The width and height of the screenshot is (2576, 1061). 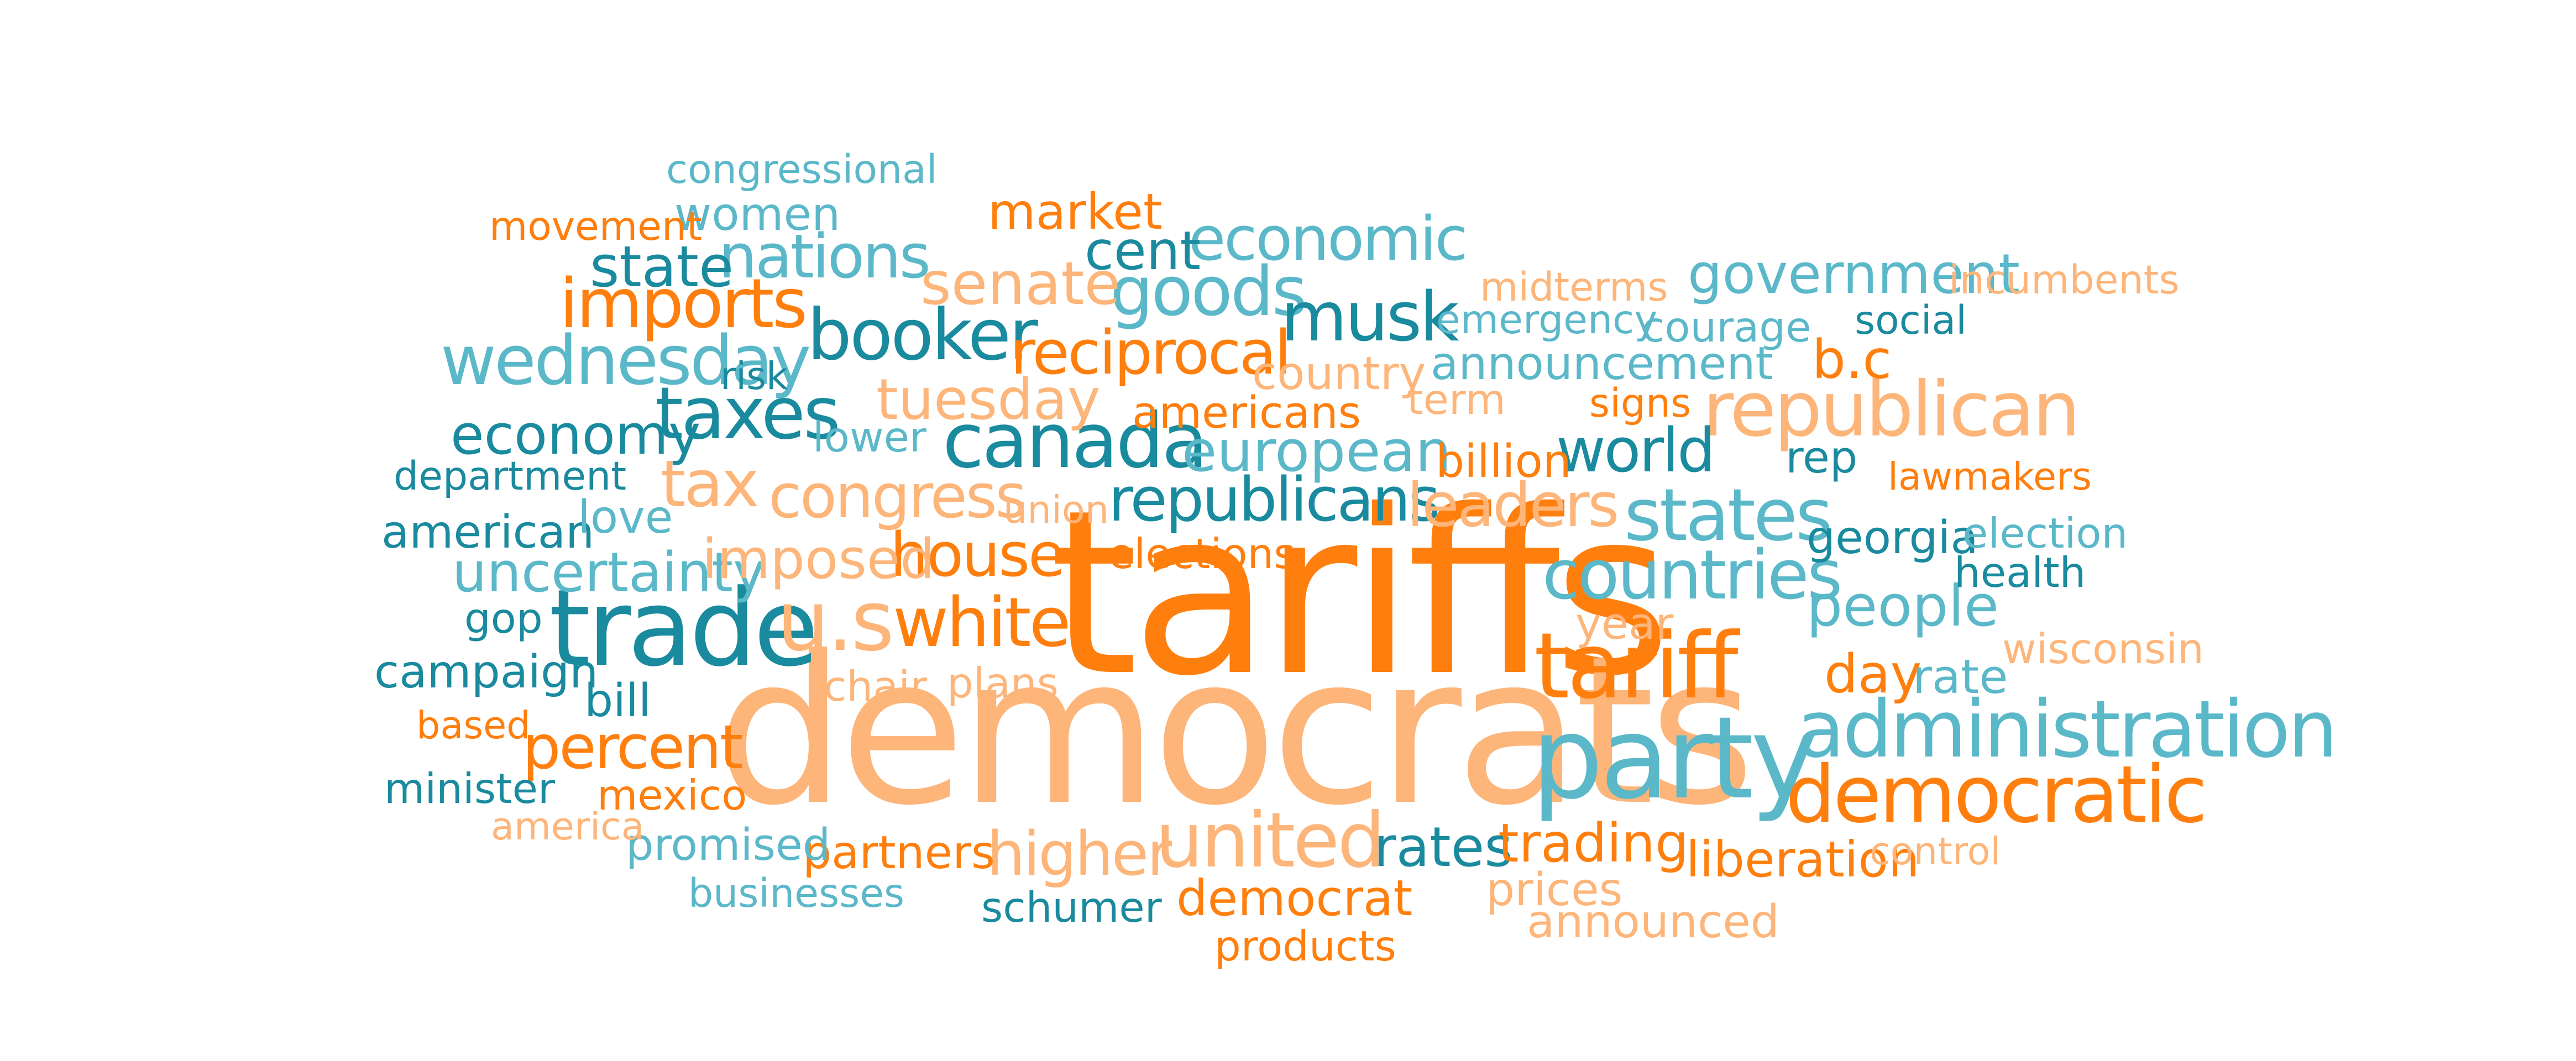 I want to click on cloud-word: congressional, so click(x=802, y=169).